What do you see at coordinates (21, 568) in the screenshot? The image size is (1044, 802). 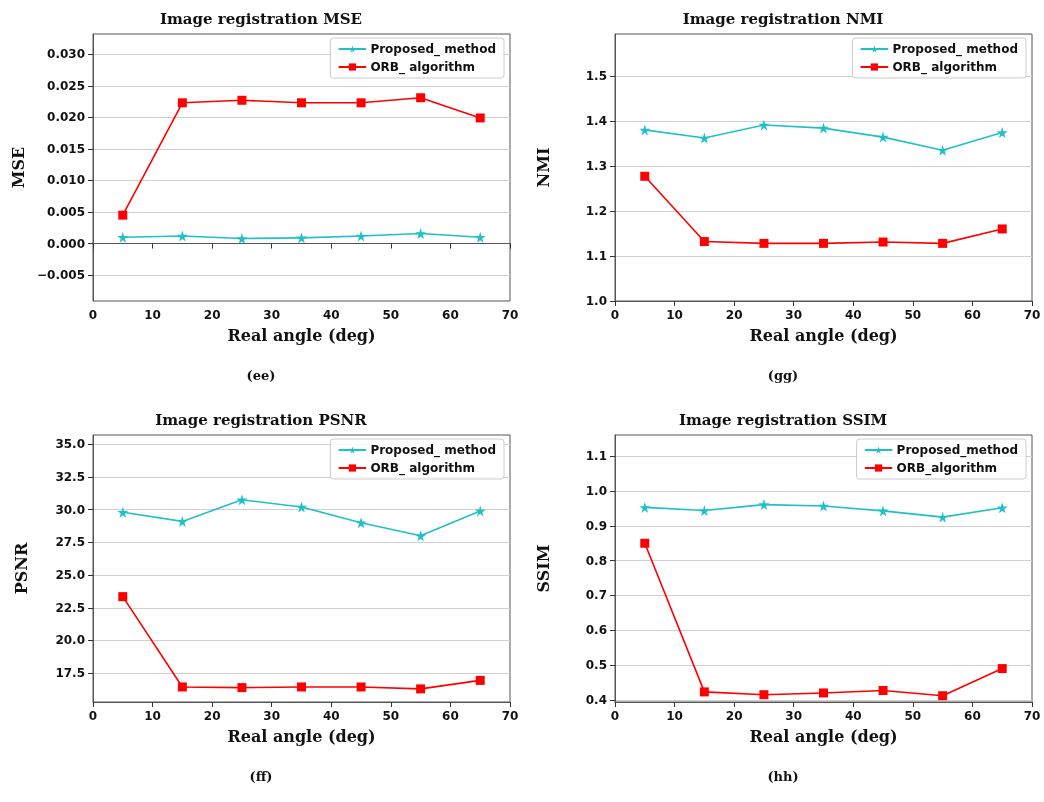 I see `y-axis-title: PSNR` at bounding box center [21, 568].